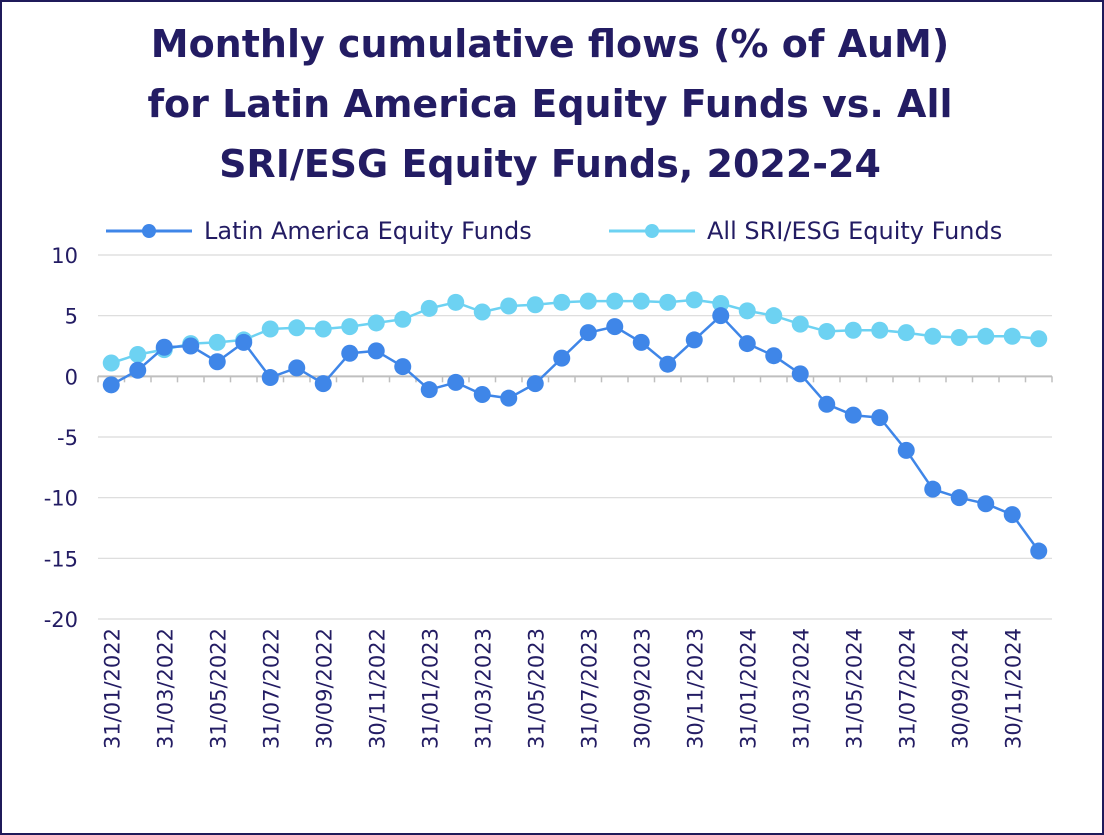 Image resolution: width=1104 pixels, height=835 pixels. What do you see at coordinates (64, 256) in the screenshot?
I see `y-tick-label: 10` at bounding box center [64, 256].